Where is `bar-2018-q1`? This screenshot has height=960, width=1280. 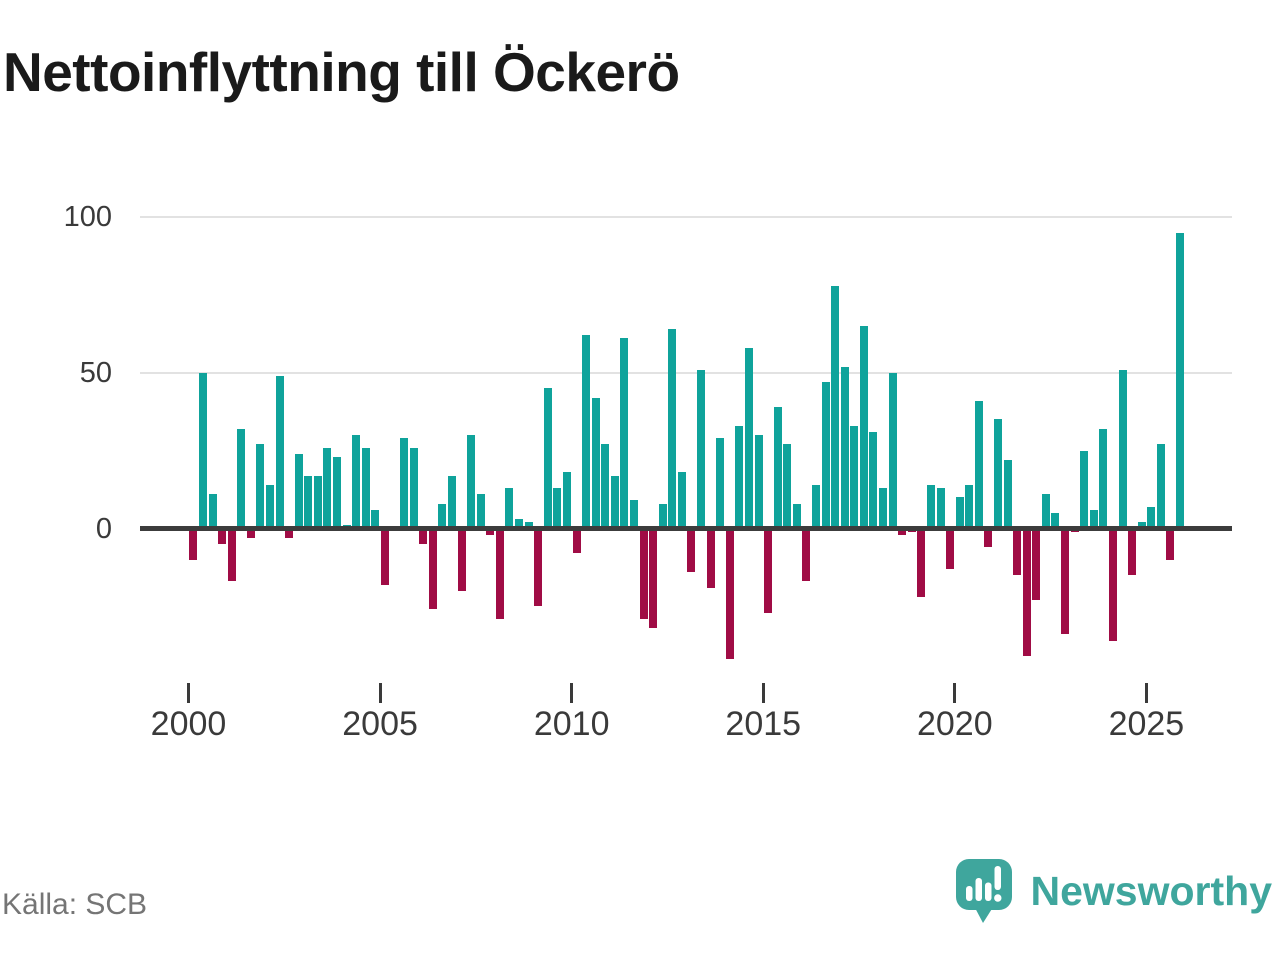
bar-2018-q1 is located at coordinates (883, 508).